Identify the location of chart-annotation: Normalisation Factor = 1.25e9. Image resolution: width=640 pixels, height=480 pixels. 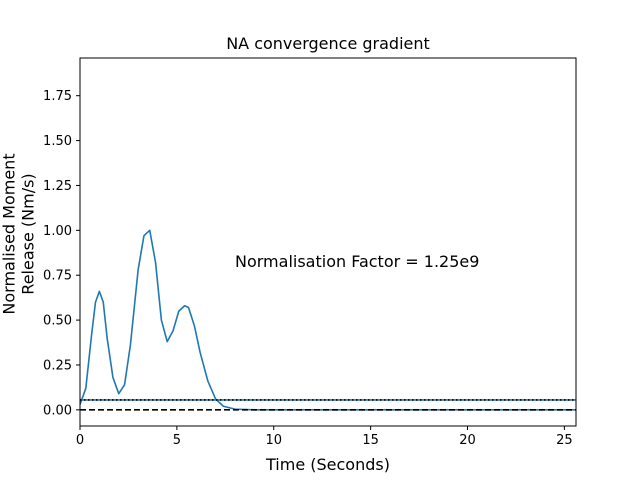
(357, 261).